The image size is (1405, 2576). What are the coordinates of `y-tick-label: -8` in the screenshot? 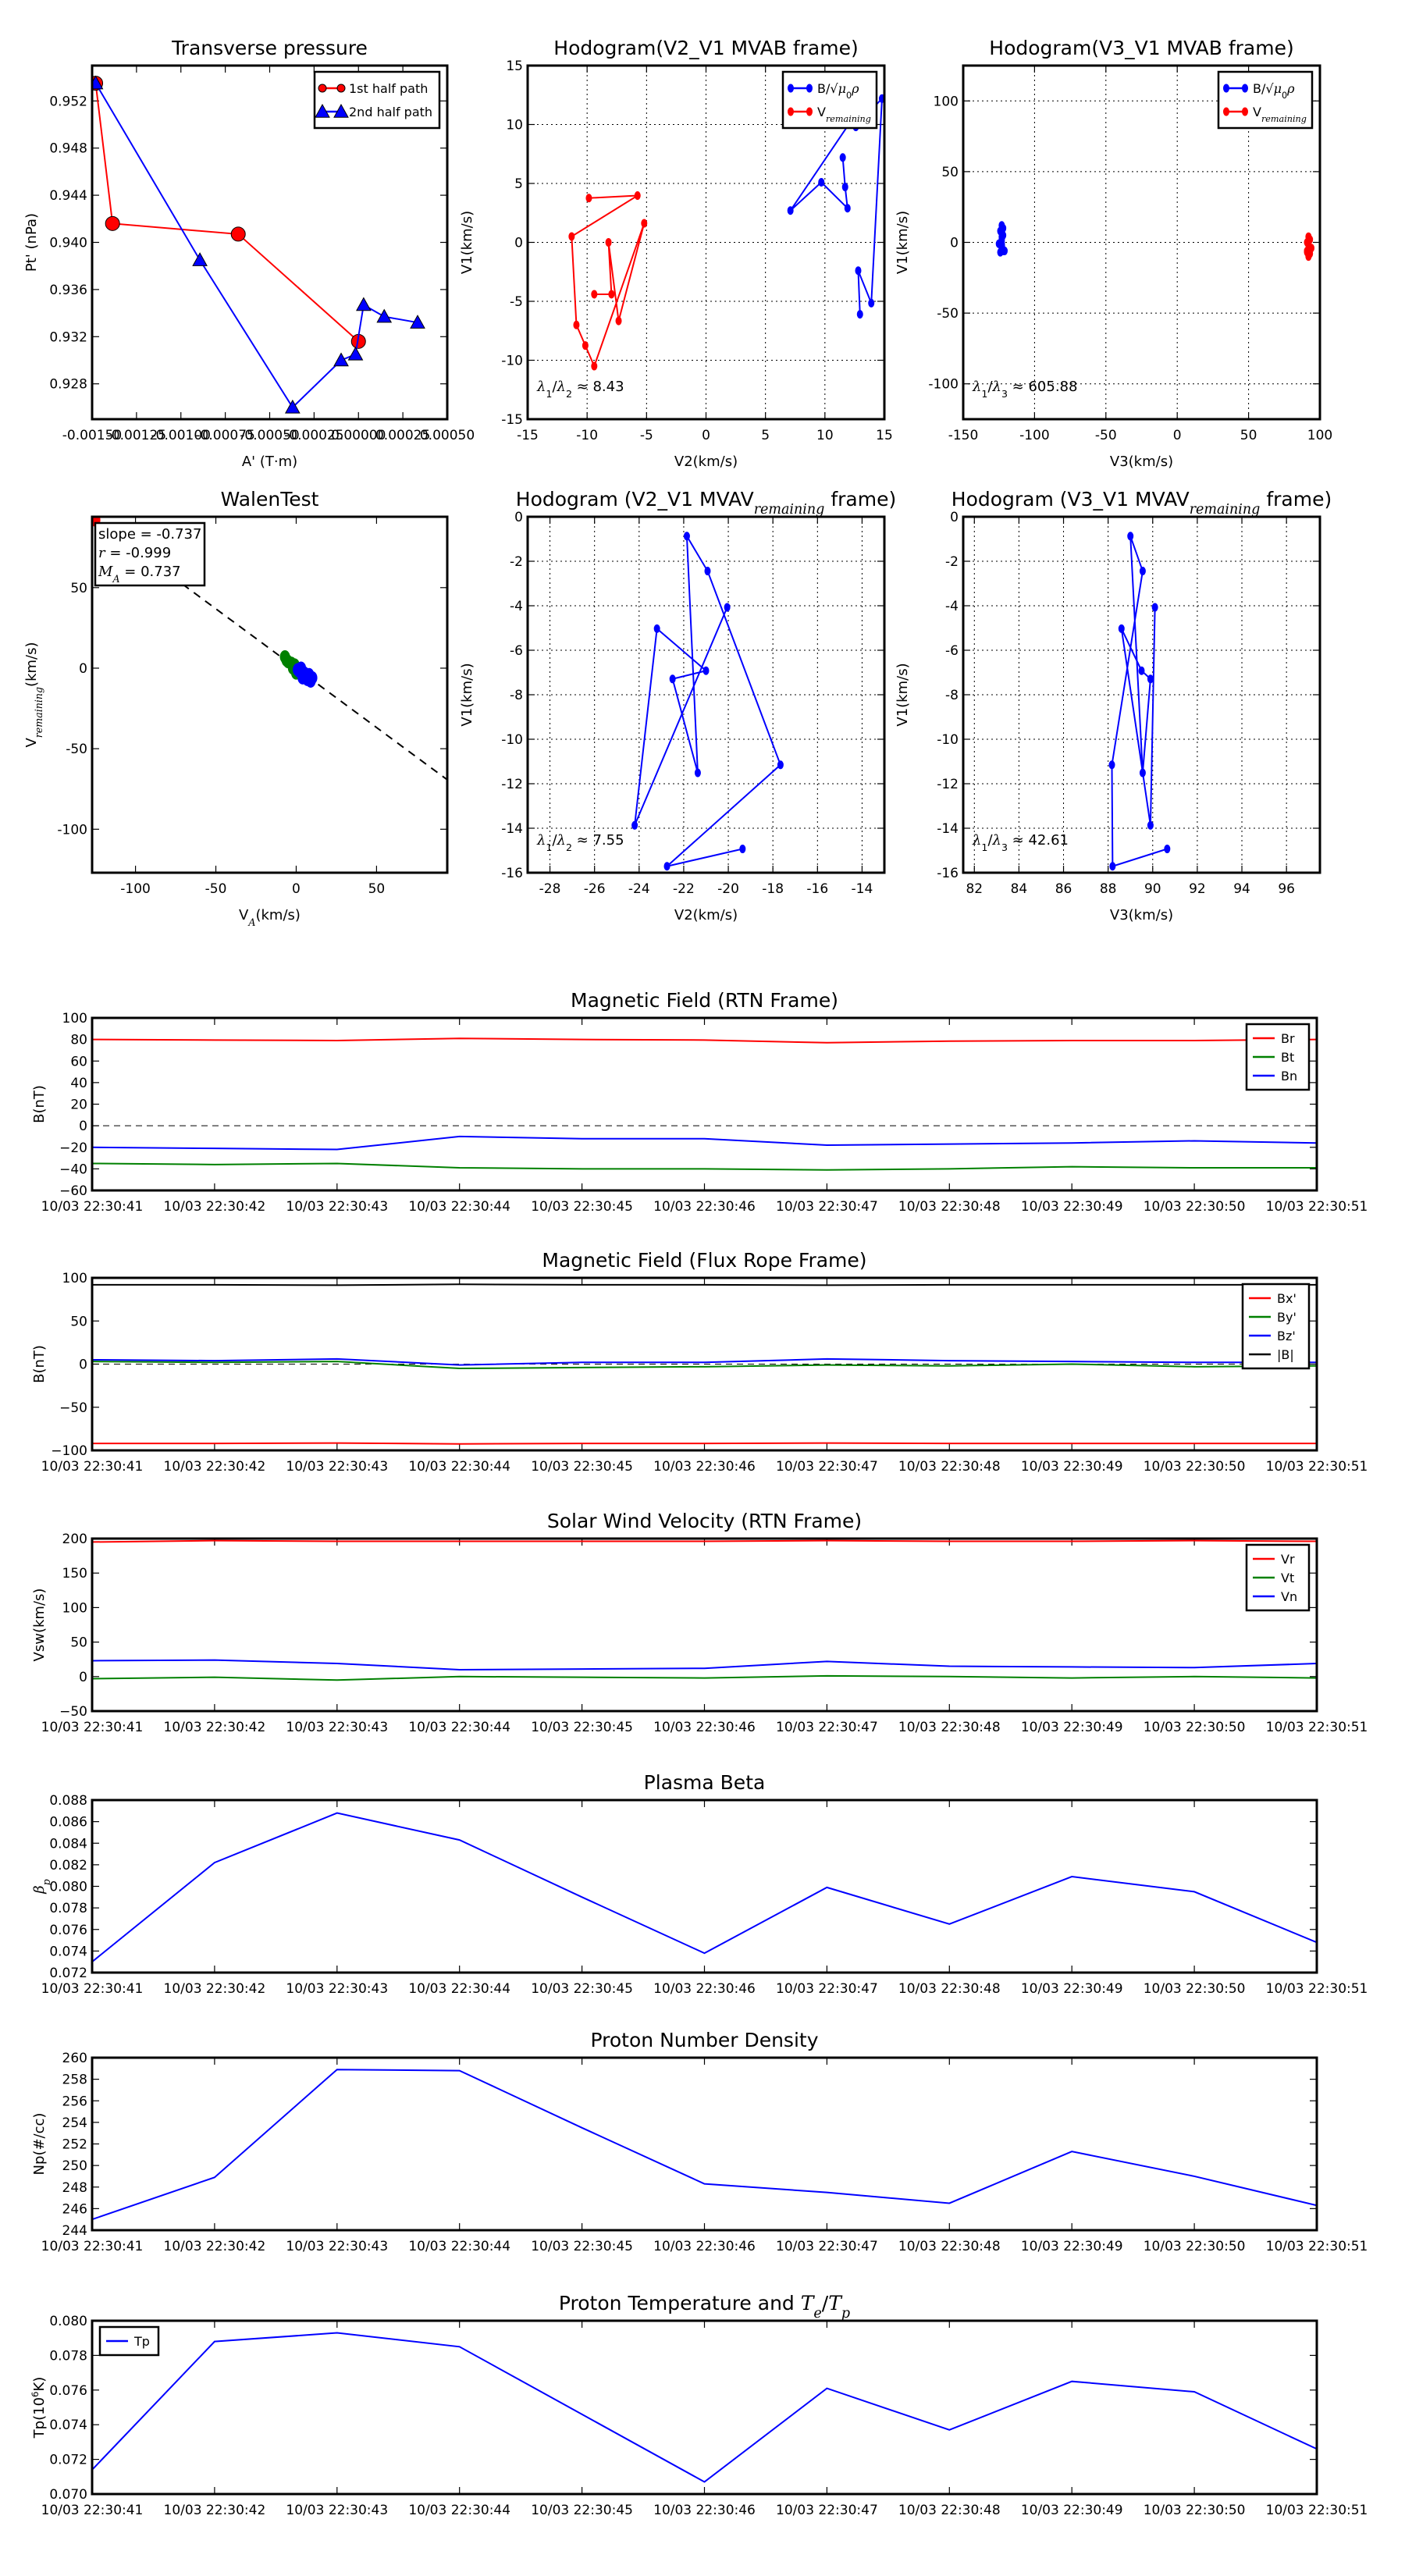 It's located at (516, 695).